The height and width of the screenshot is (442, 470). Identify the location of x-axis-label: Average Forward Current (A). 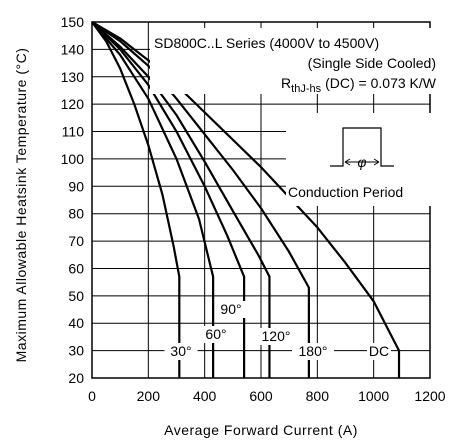
(261, 430).